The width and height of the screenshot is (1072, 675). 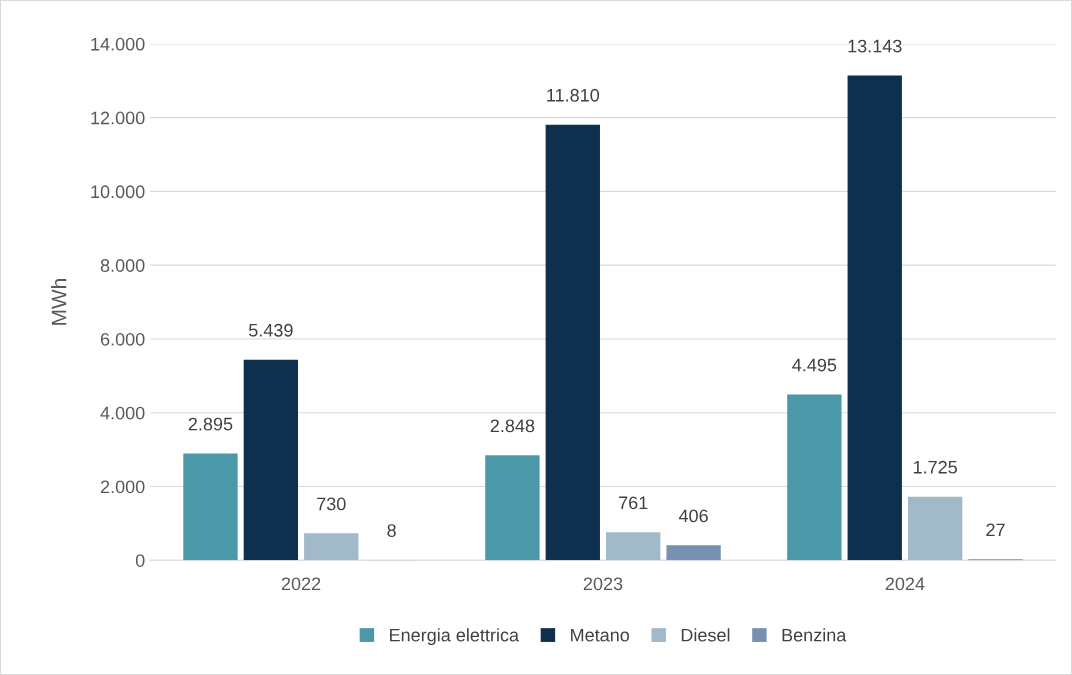 I want to click on legend-label: Energia elettrica, so click(x=455, y=637).